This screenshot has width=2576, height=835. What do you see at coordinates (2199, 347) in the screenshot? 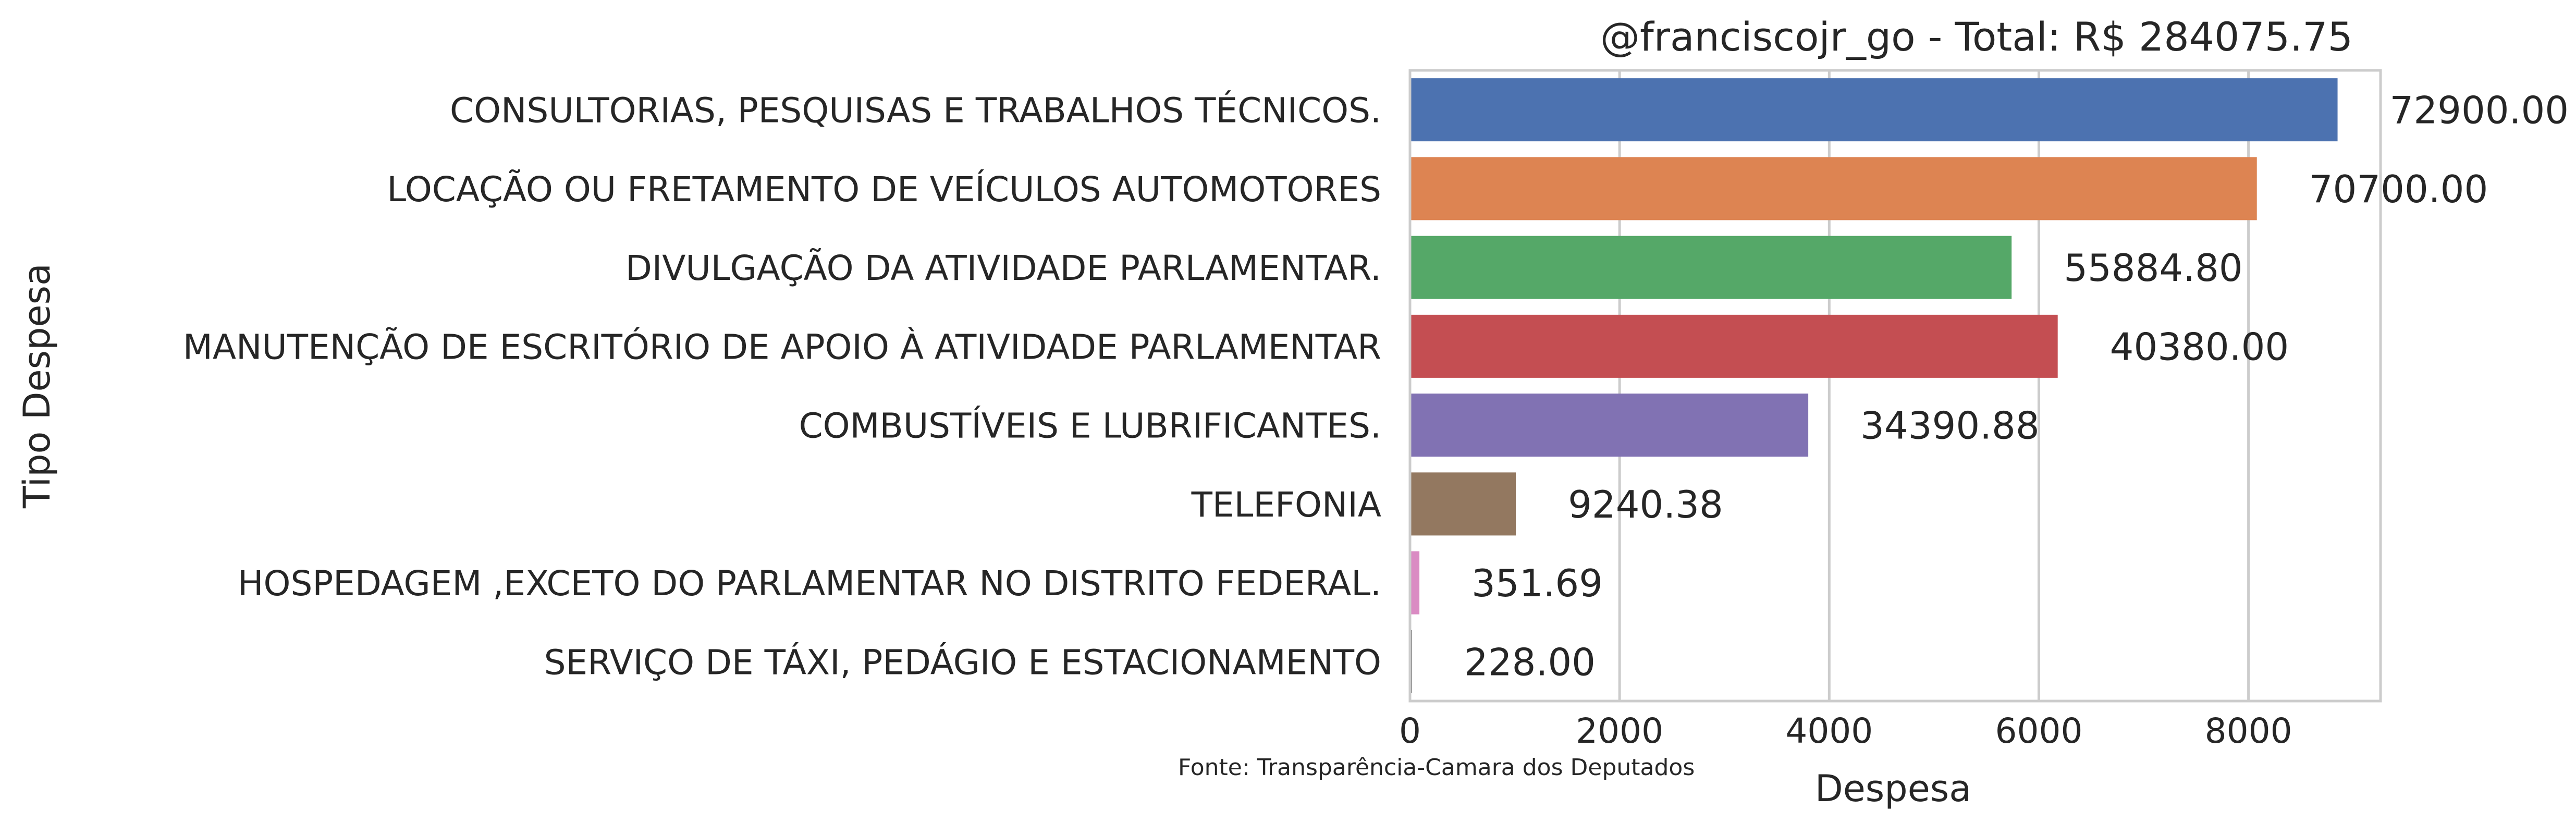
I see `data-label: 40380.00` at bounding box center [2199, 347].